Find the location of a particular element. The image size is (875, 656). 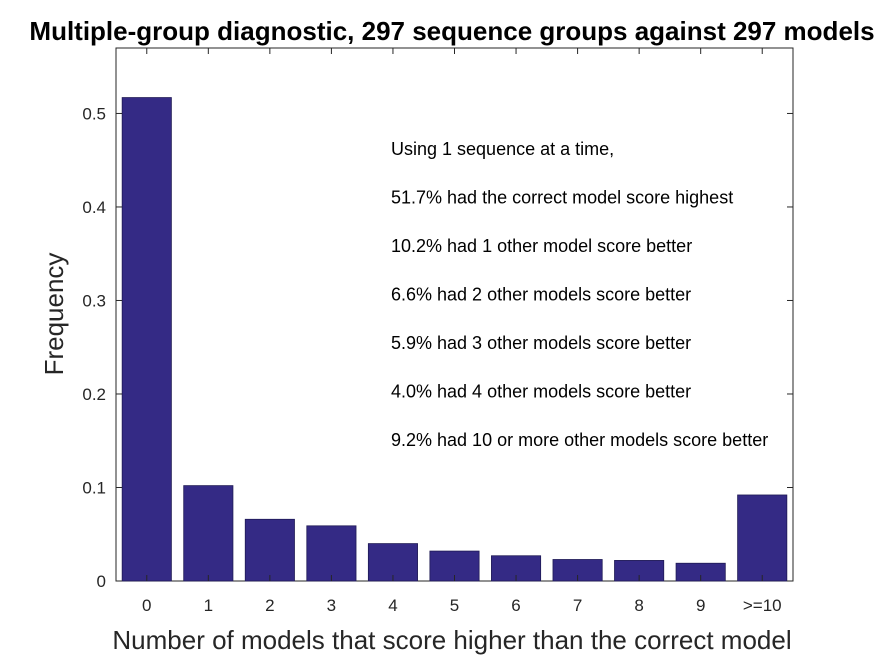

x-tick-label: 2 is located at coordinates (269, 605).